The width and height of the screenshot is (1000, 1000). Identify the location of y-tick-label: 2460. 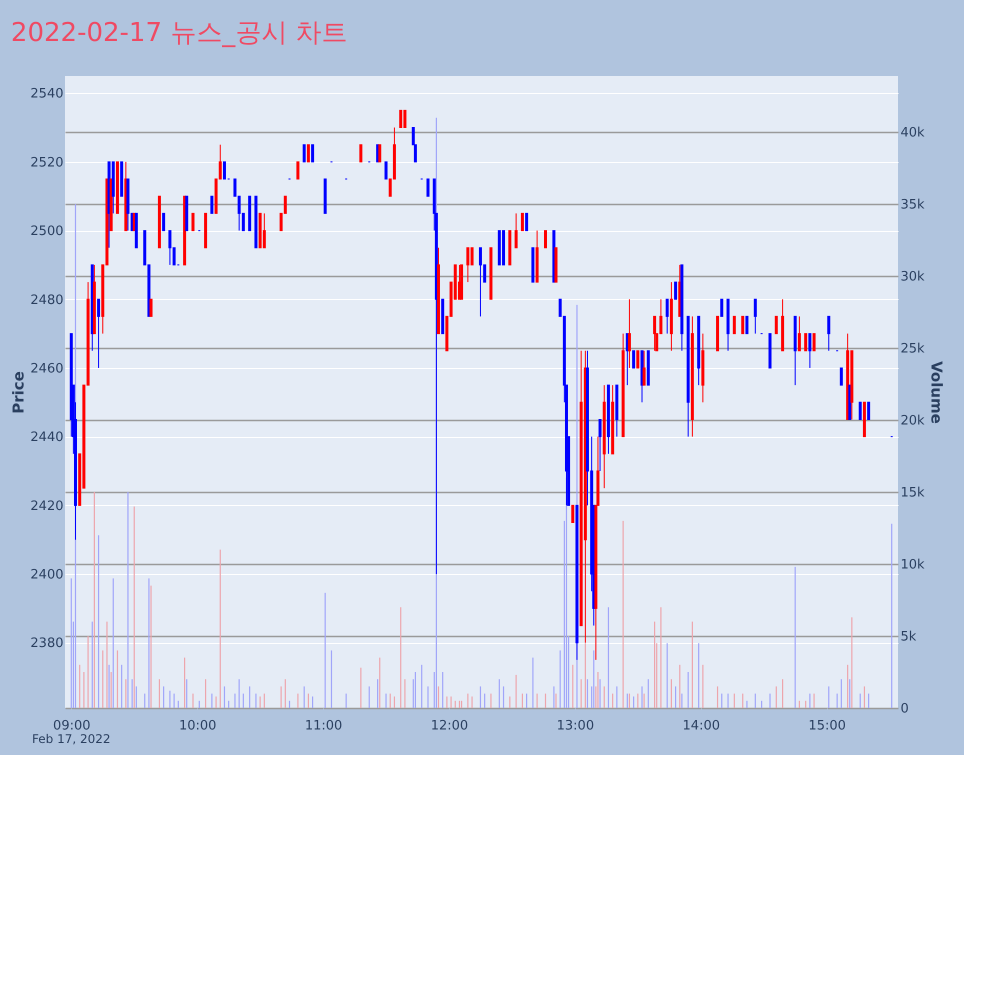
(47, 368).